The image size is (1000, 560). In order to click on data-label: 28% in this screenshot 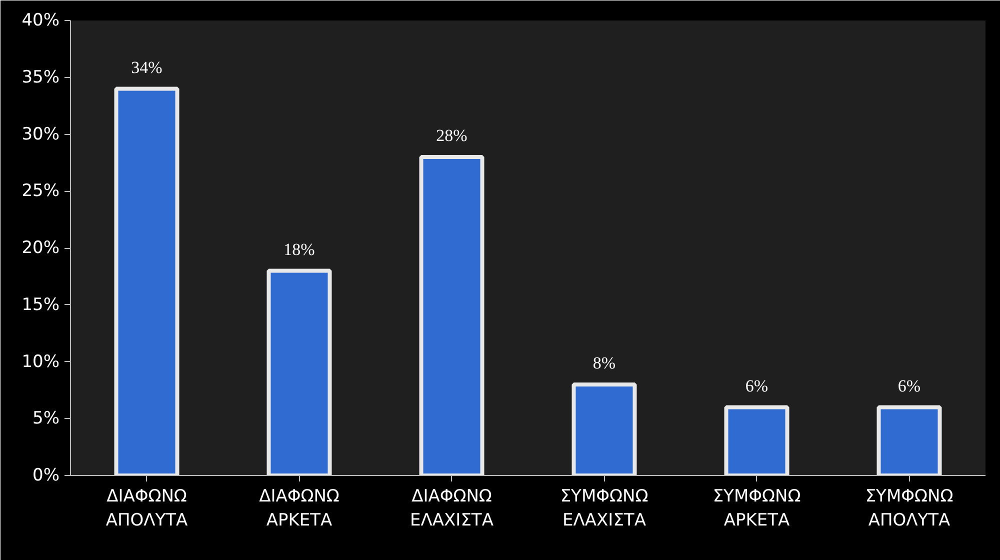, I will do `click(452, 135)`.